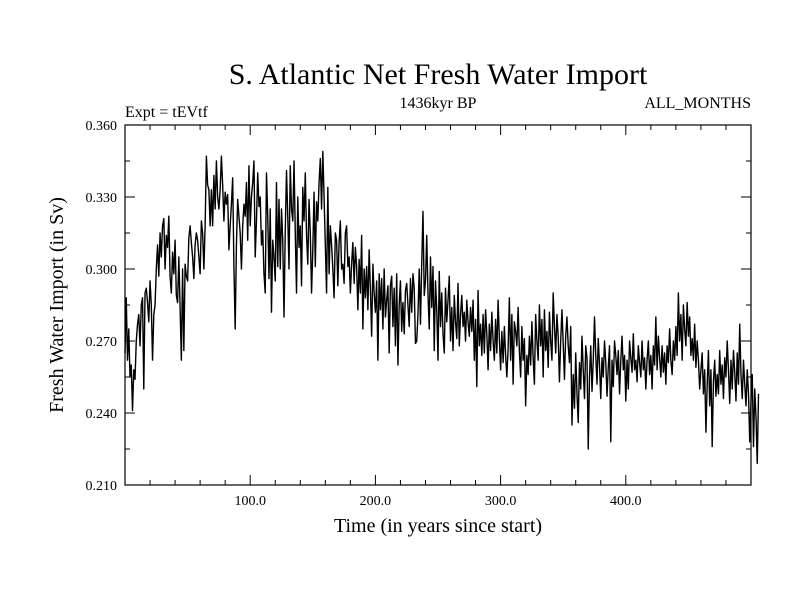 This screenshot has width=800, height=600. What do you see at coordinates (438, 103) in the screenshot?
I see `chart-subtitle-center: 1436kyr BP` at bounding box center [438, 103].